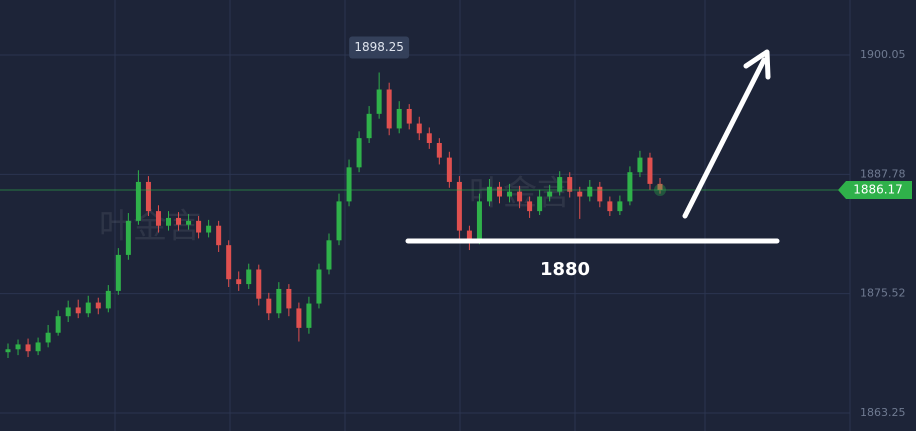  Describe the element at coordinates (150, 227) in the screenshot. I see `watermark: 叶金言` at that location.